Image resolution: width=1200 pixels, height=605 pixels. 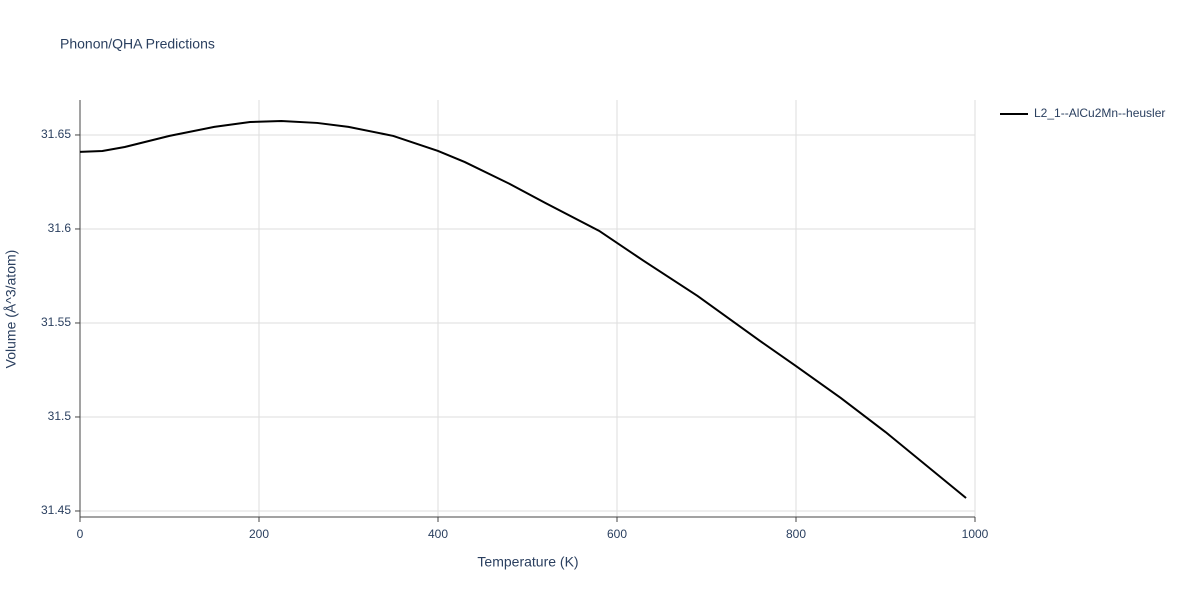 I want to click on x-tick-label: 800, so click(x=796, y=534).